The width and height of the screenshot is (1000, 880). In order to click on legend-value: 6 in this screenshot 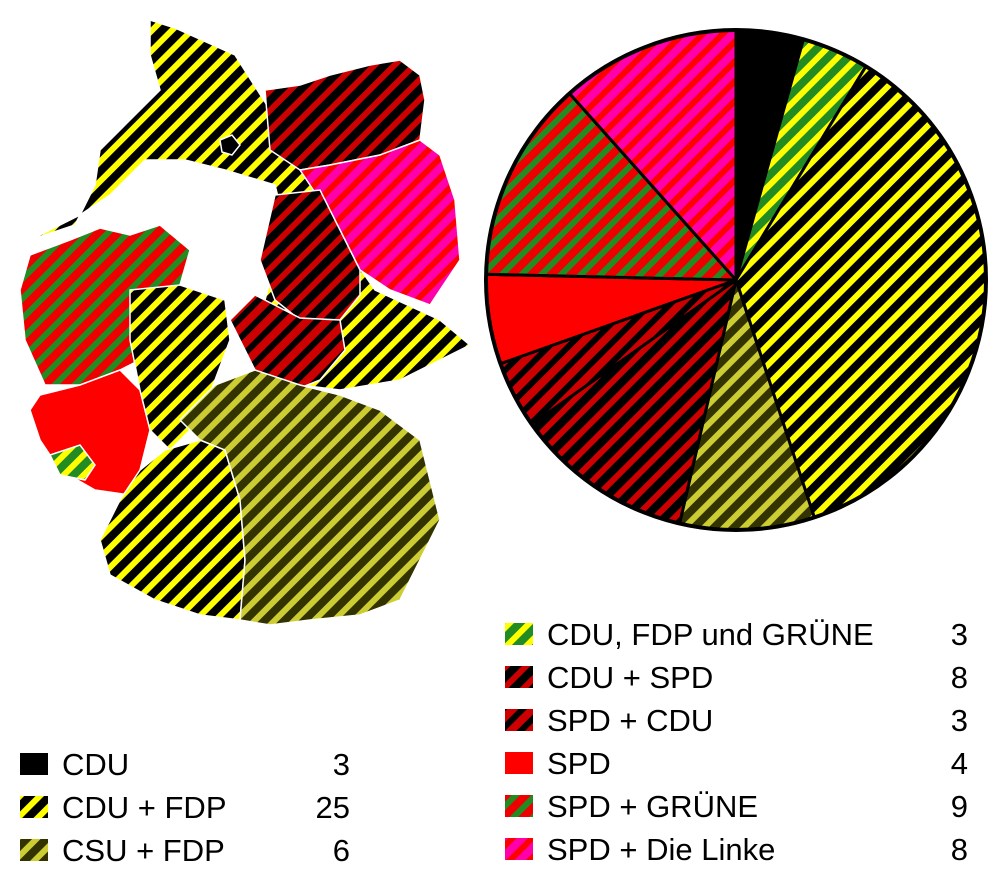, I will do `click(341, 850)`.